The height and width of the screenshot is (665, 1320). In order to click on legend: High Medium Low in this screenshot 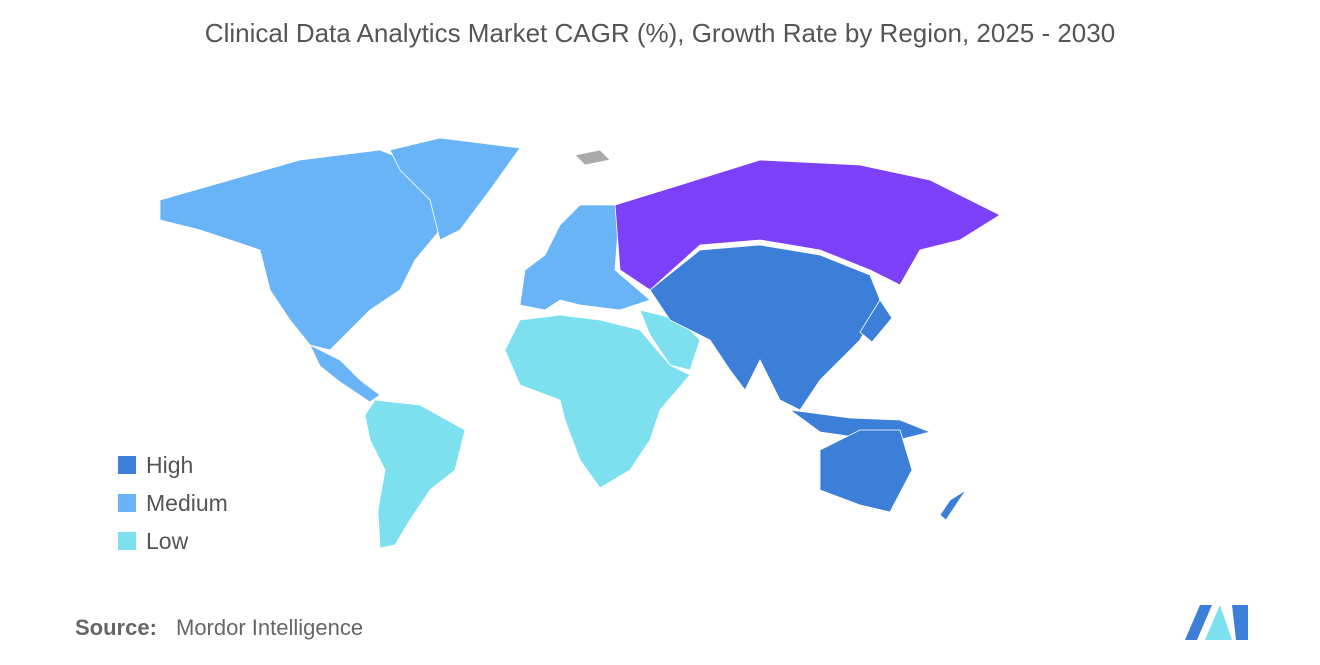, I will do `click(173, 503)`.